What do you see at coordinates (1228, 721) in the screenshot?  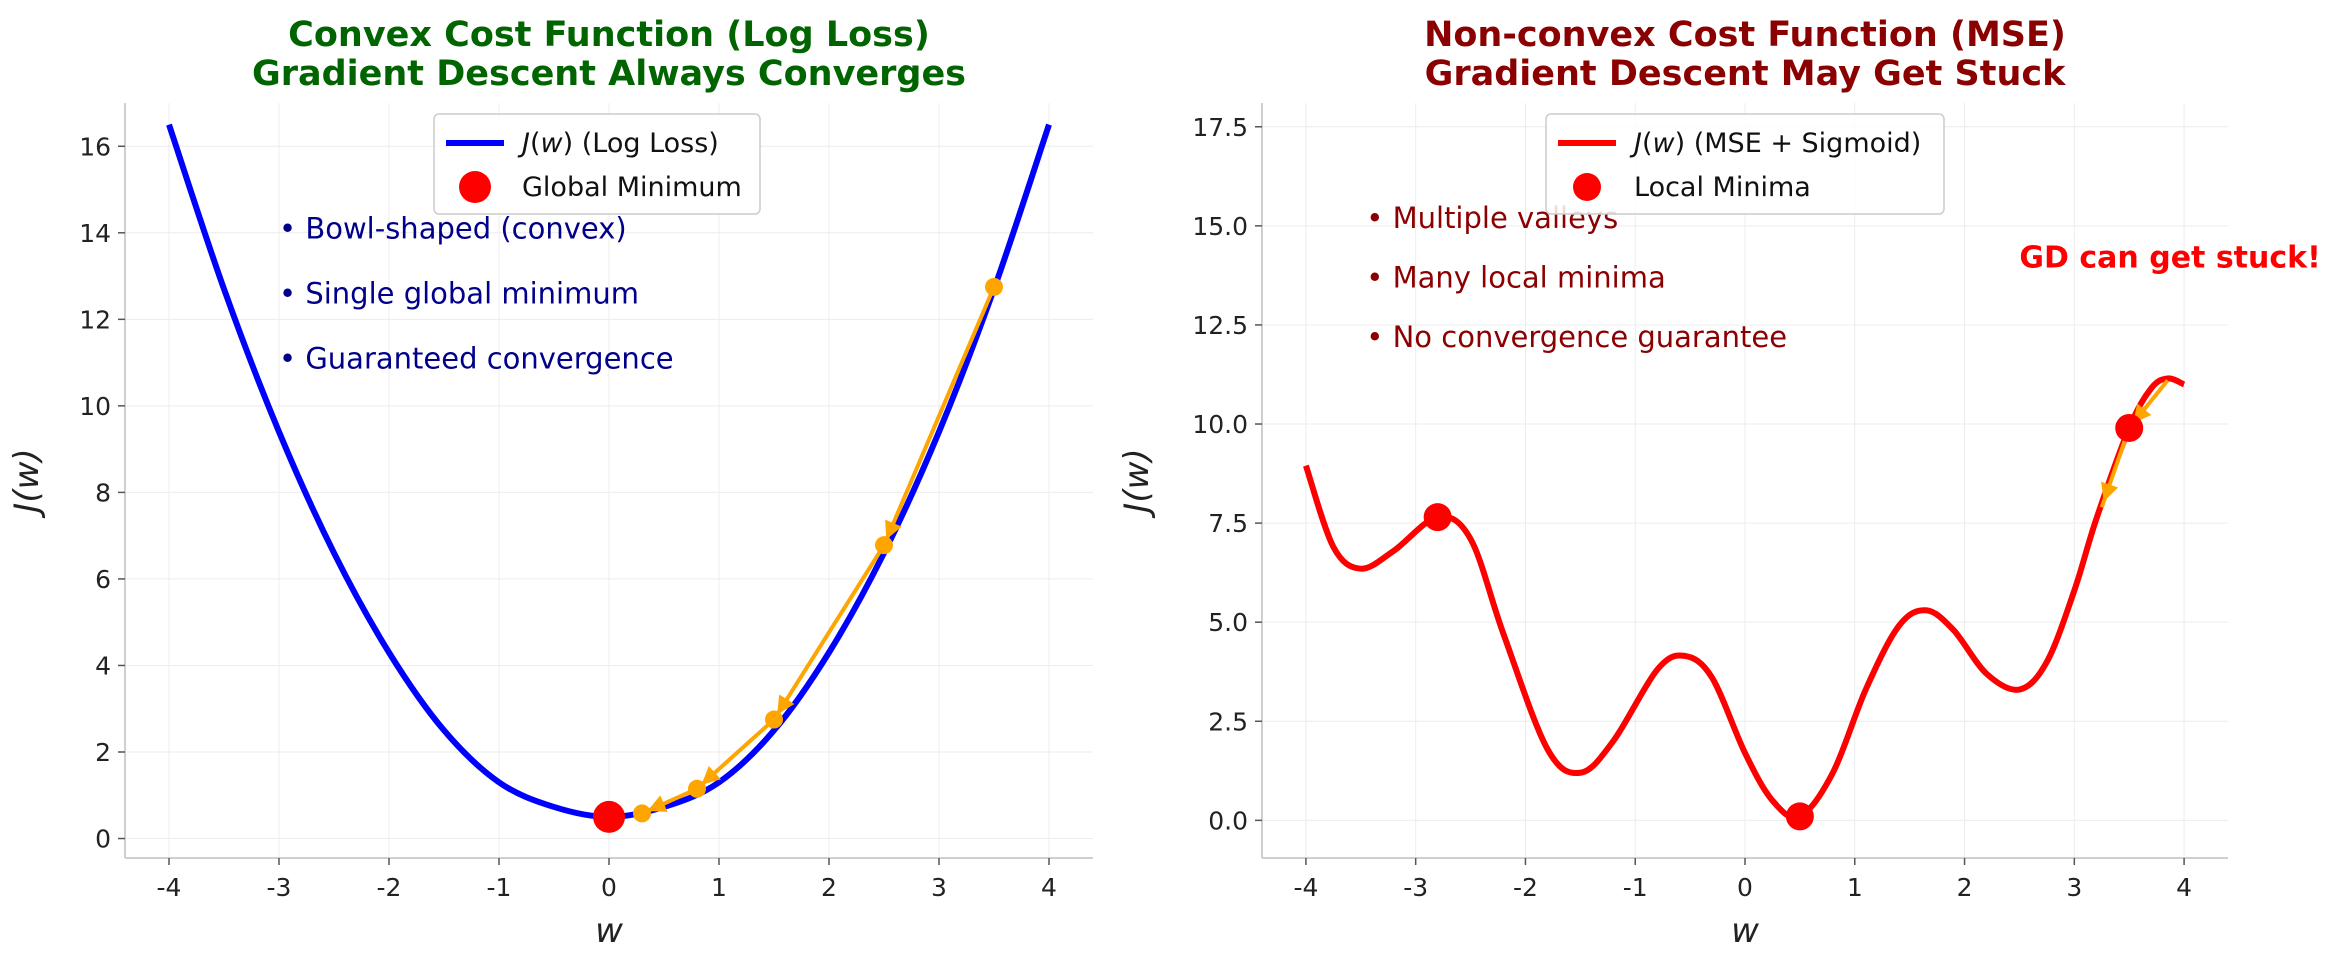 I see `p2-y-tick-label-1: 2.5` at bounding box center [1228, 721].